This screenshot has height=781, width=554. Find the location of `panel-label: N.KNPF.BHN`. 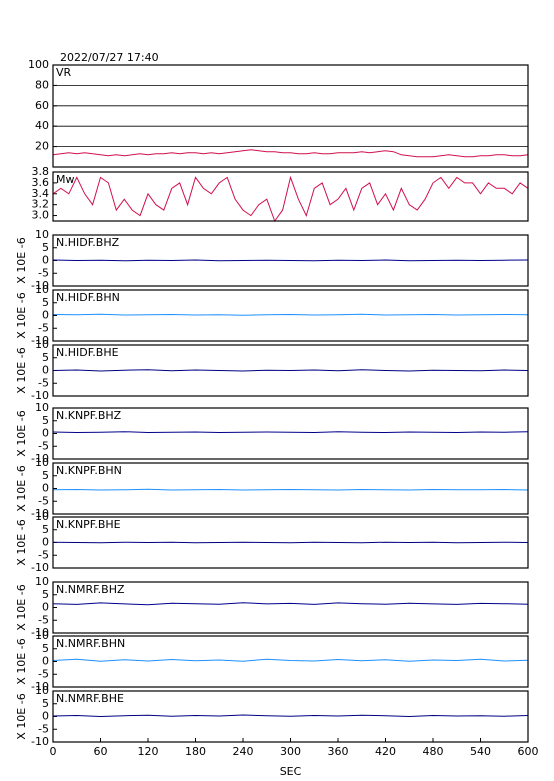

panel-label: N.KNPF.BHN is located at coordinates (89, 470).